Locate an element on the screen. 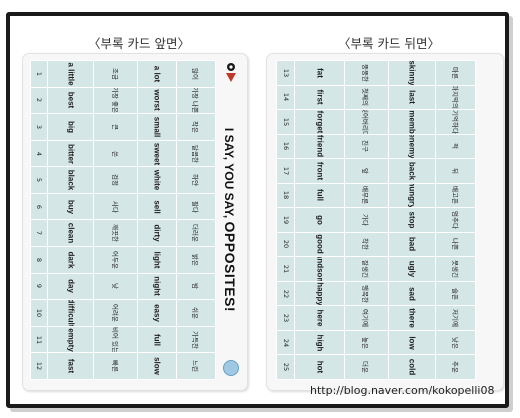  front-cell-opposite-korean: 가장 나쁜 is located at coordinates (196, 100).